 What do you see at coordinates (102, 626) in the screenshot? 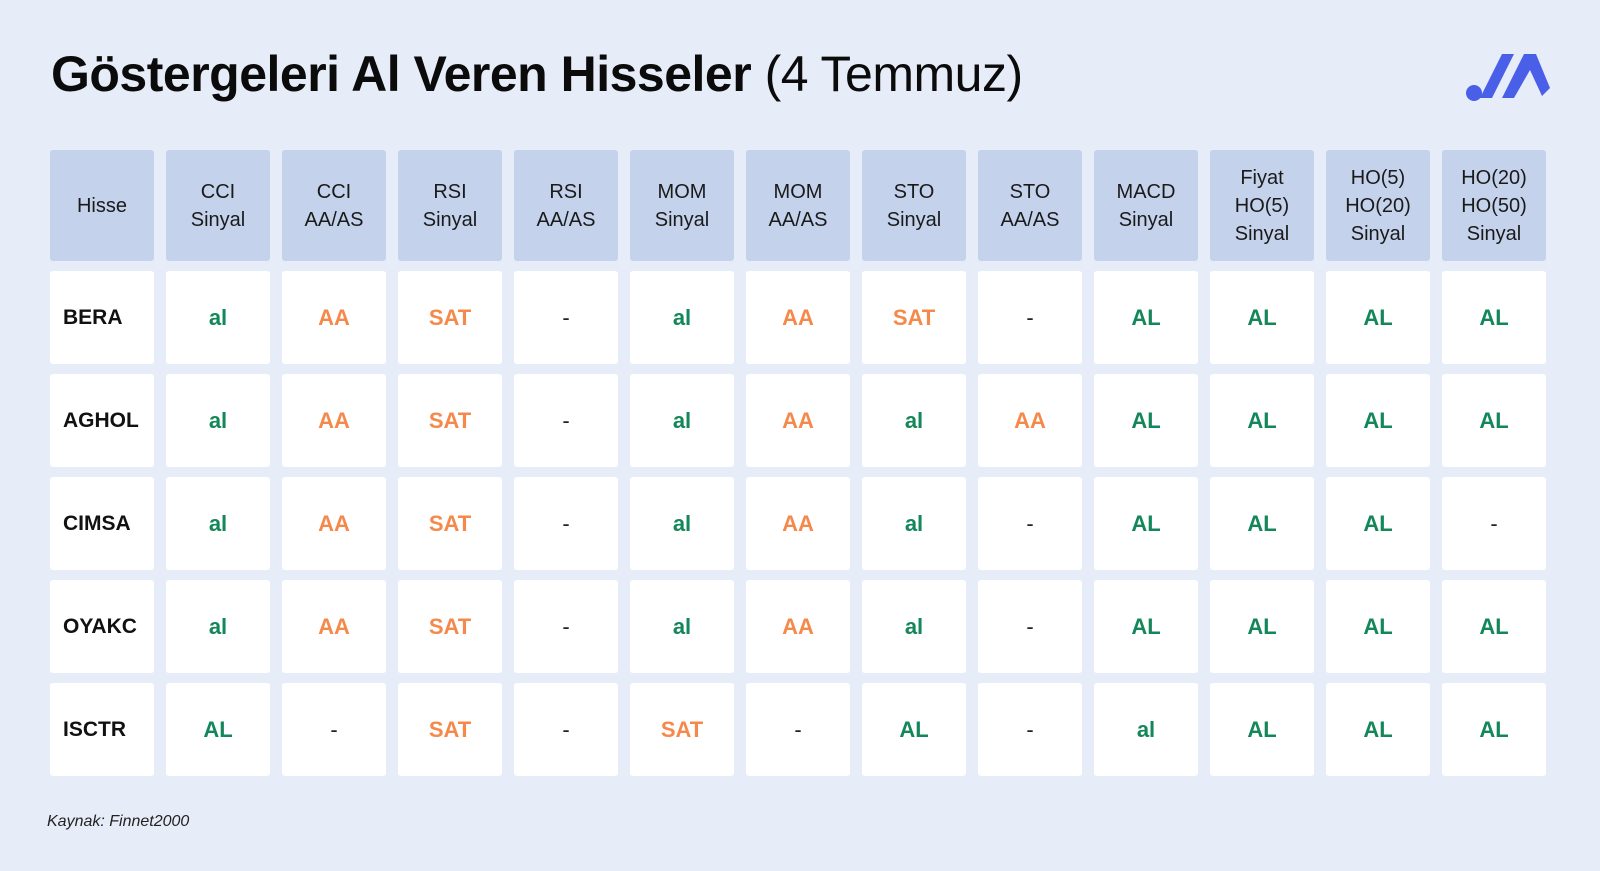
I see `stock-name-cell: OYAKC` at bounding box center [102, 626].